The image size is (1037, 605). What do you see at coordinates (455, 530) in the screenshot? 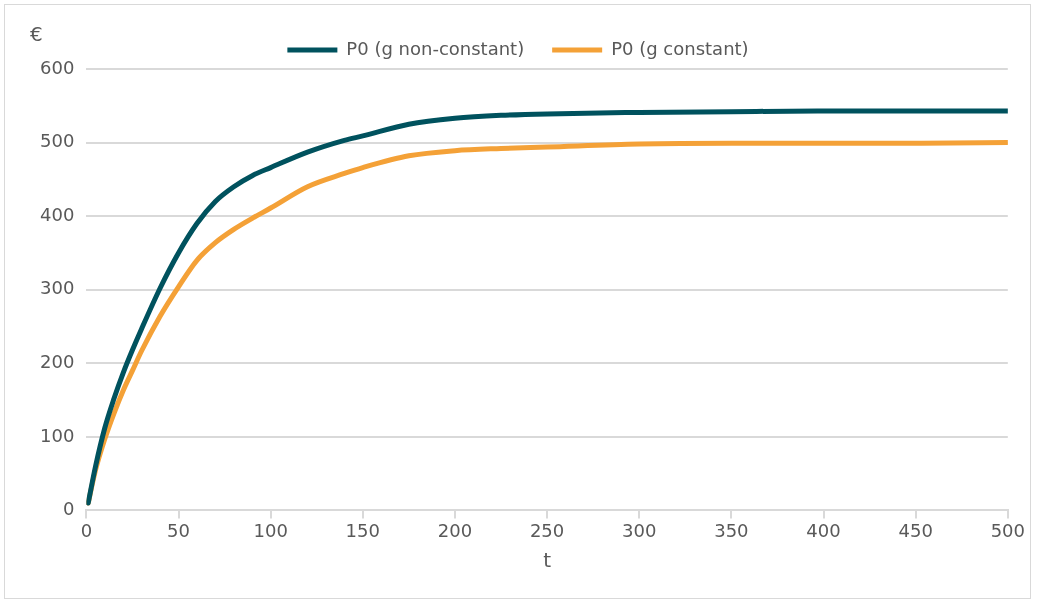
I see `x-tick-label: 200` at bounding box center [455, 530].